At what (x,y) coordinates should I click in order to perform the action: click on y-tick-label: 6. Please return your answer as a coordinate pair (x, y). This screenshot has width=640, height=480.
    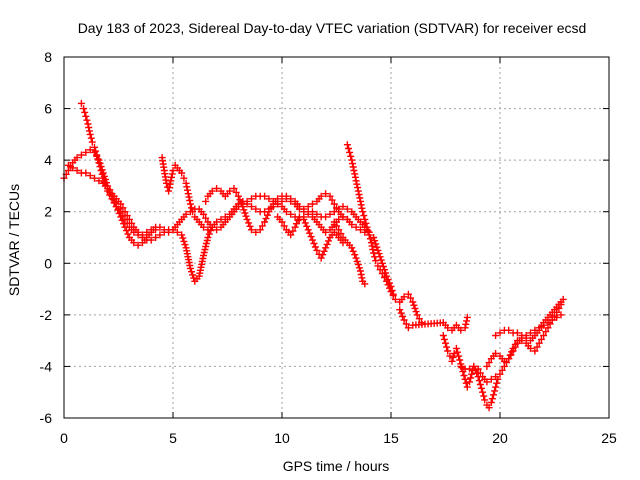
    Looking at the image, I should click on (48, 109).